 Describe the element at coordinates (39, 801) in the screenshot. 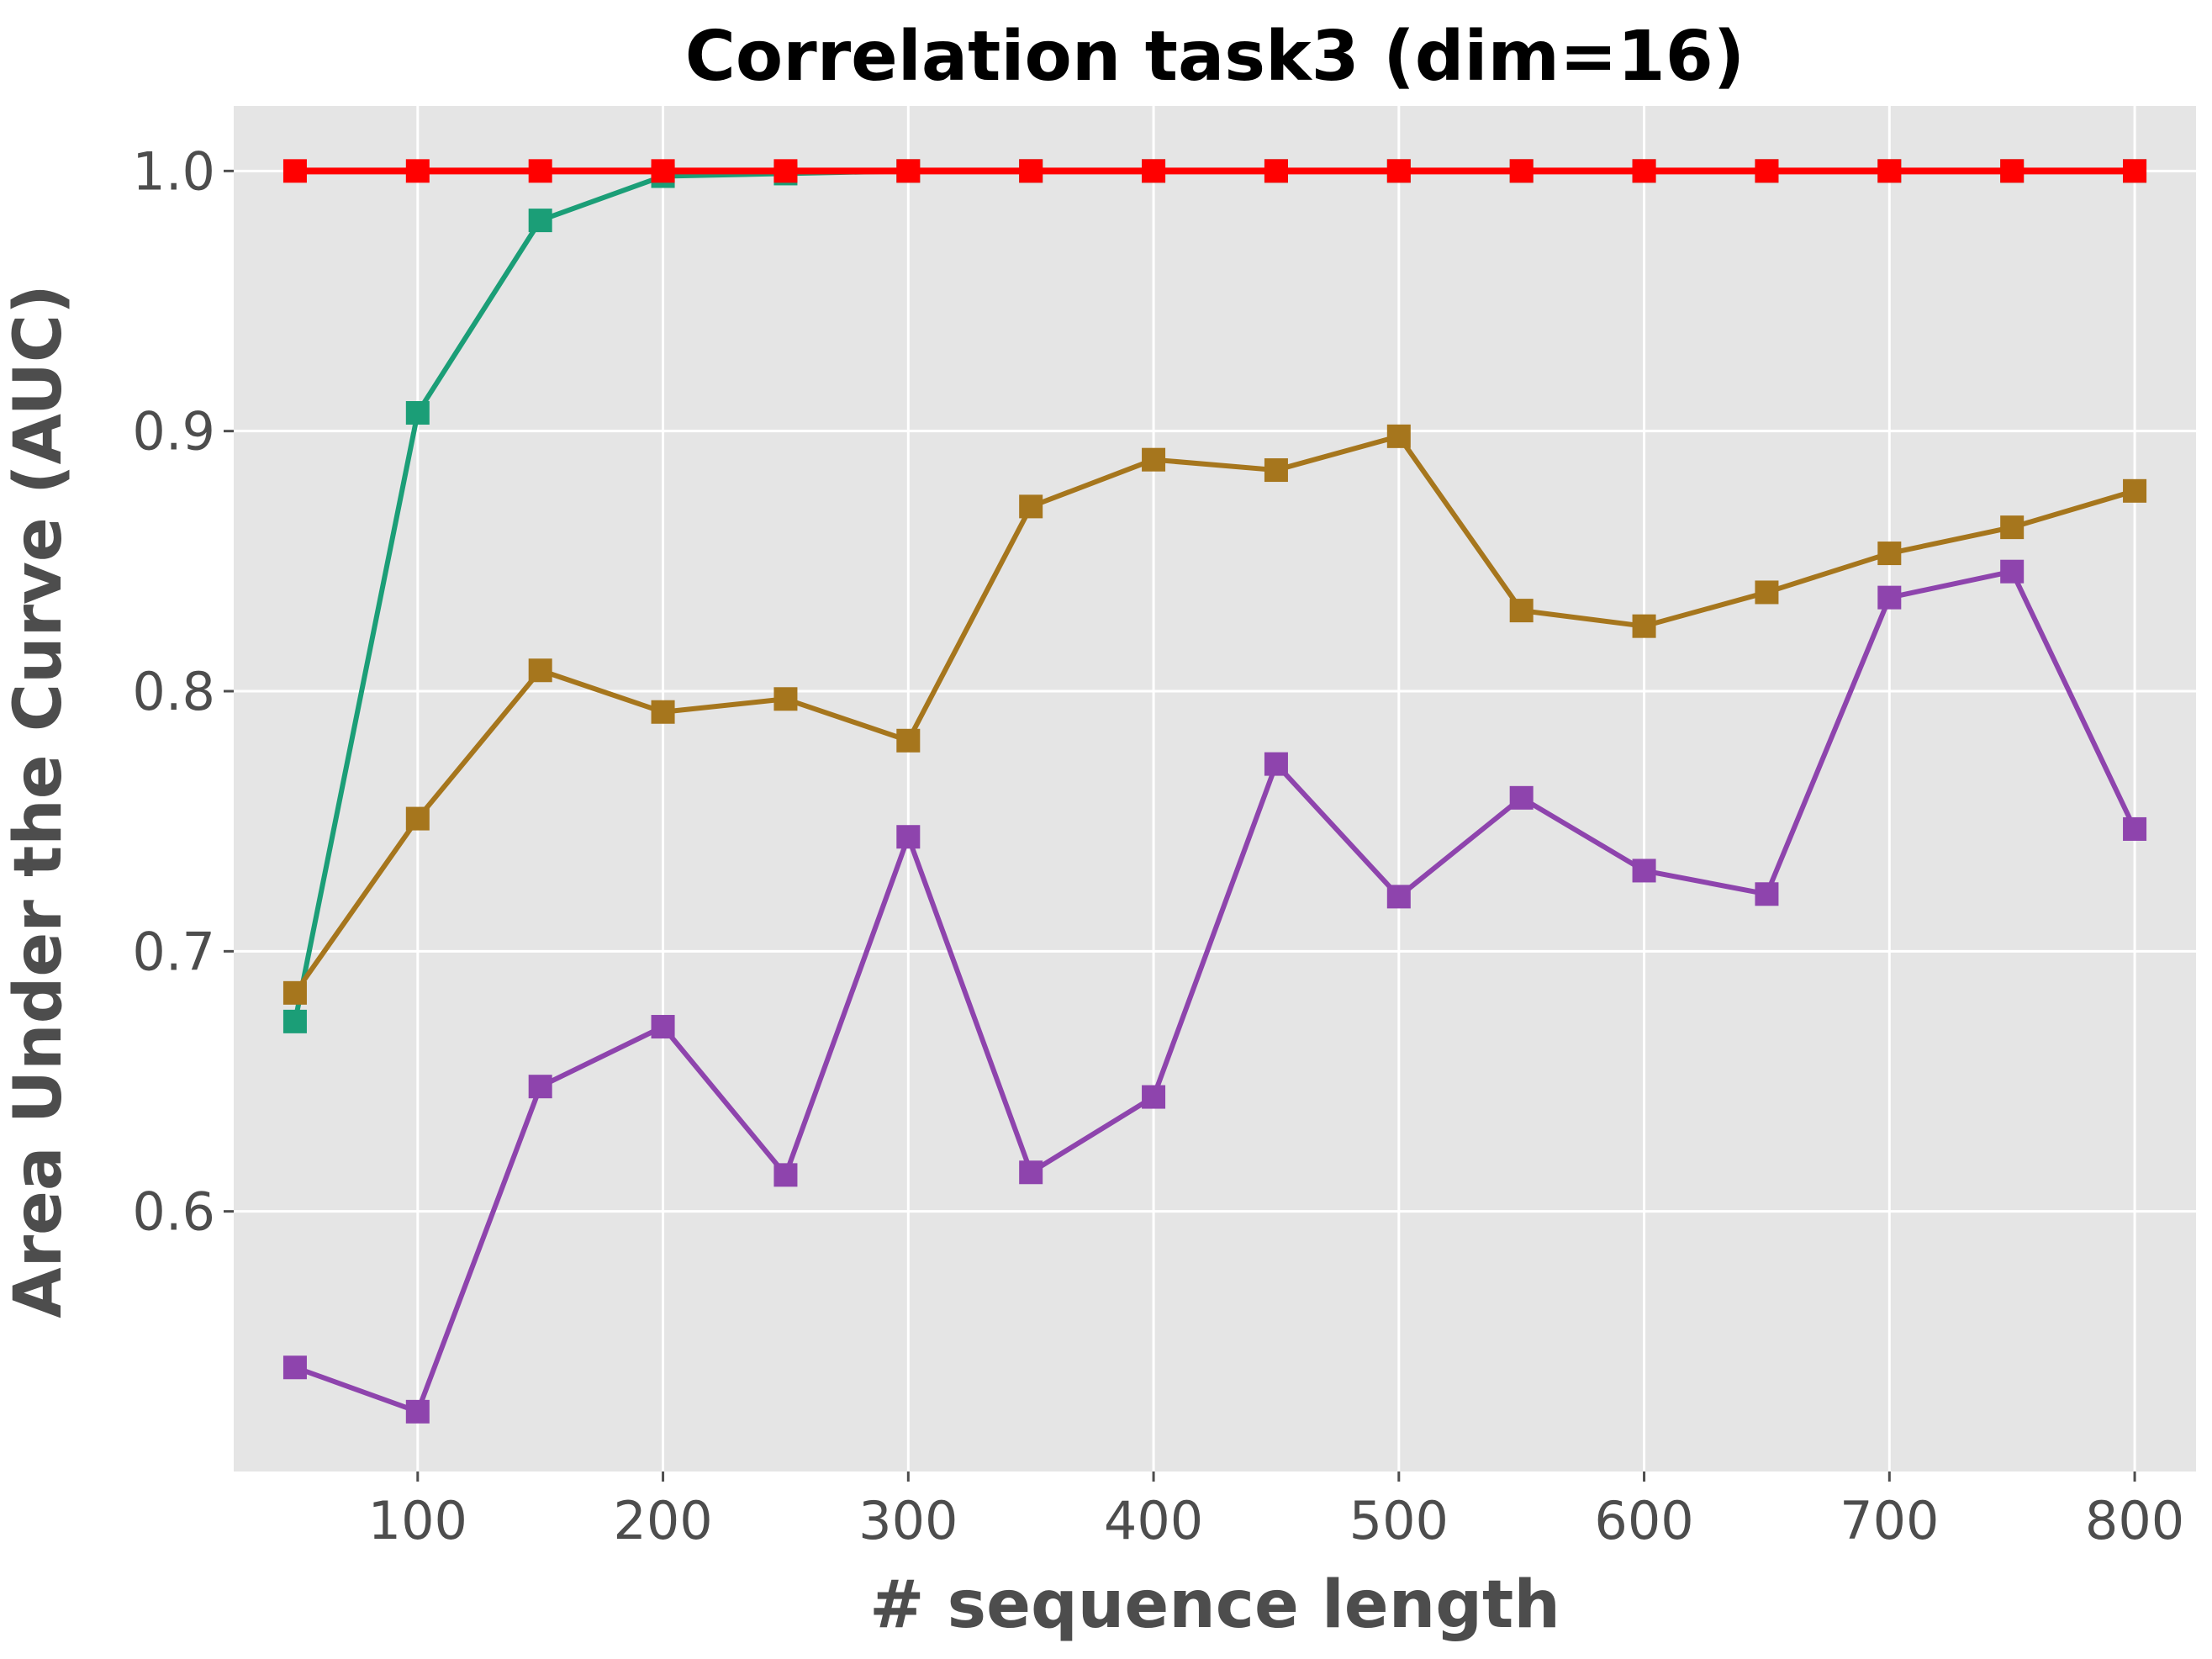

I see `y-axis-title: Area Under the Curve (AUC)` at that location.